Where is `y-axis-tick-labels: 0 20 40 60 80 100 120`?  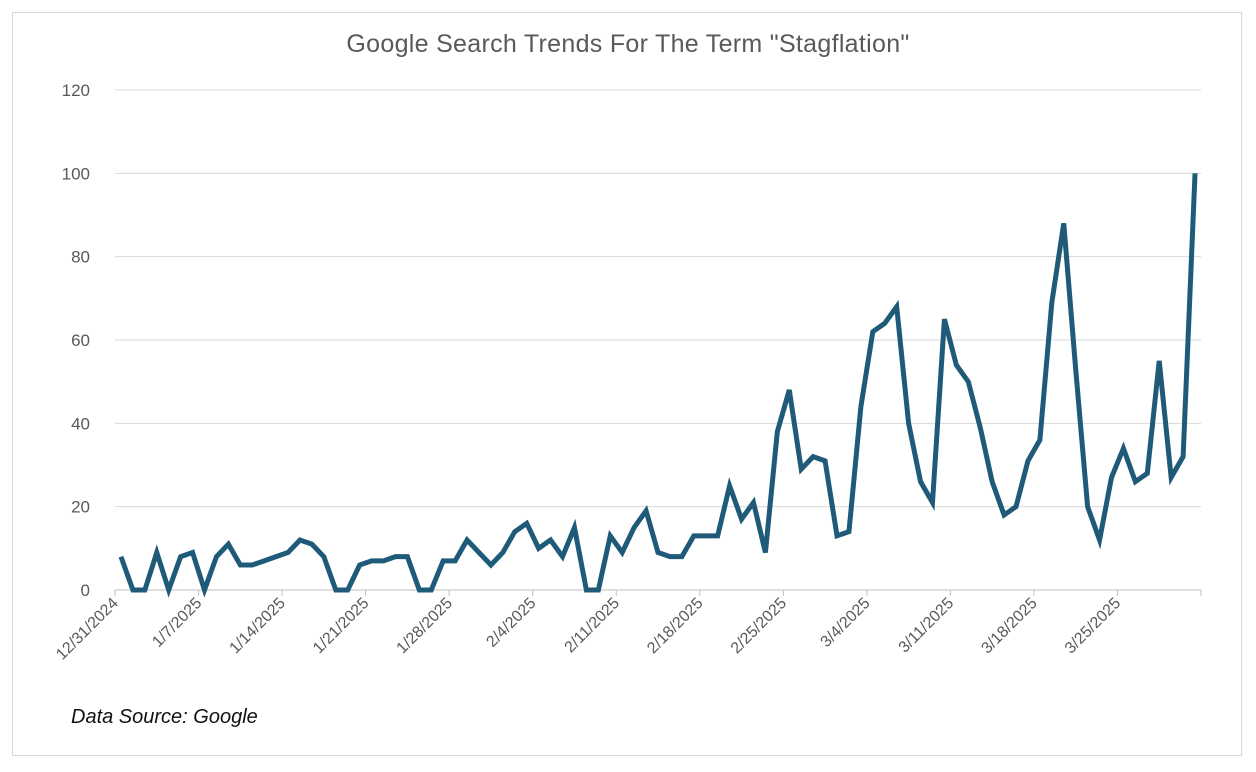
y-axis-tick-labels: 0 20 40 60 80 100 120 is located at coordinates (76, 340).